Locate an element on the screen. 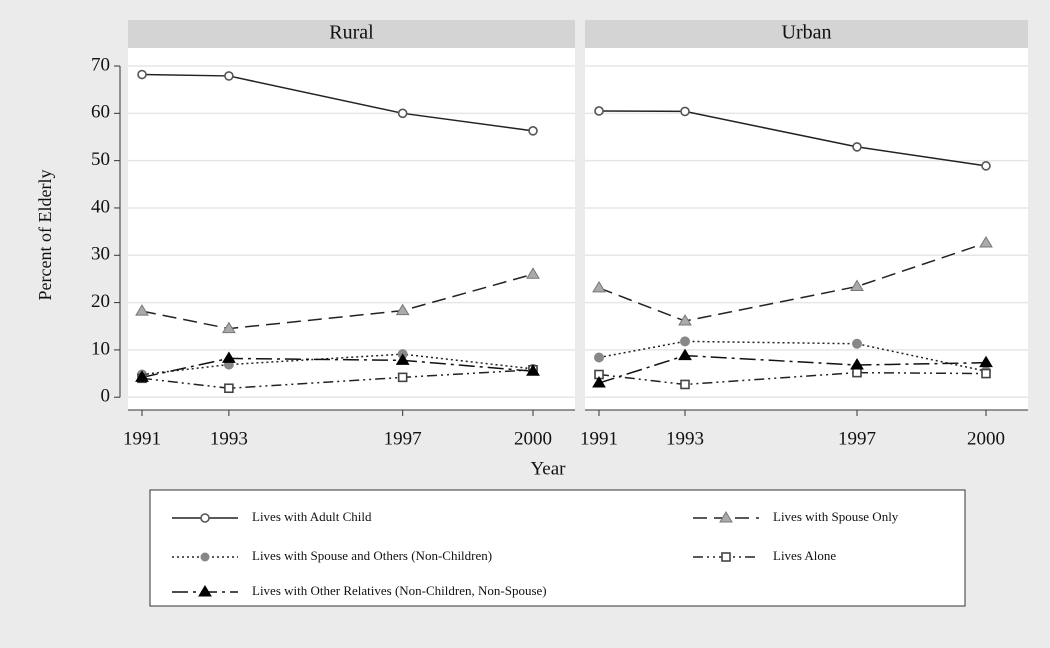  y-tick-label: 10 is located at coordinates (100, 348).